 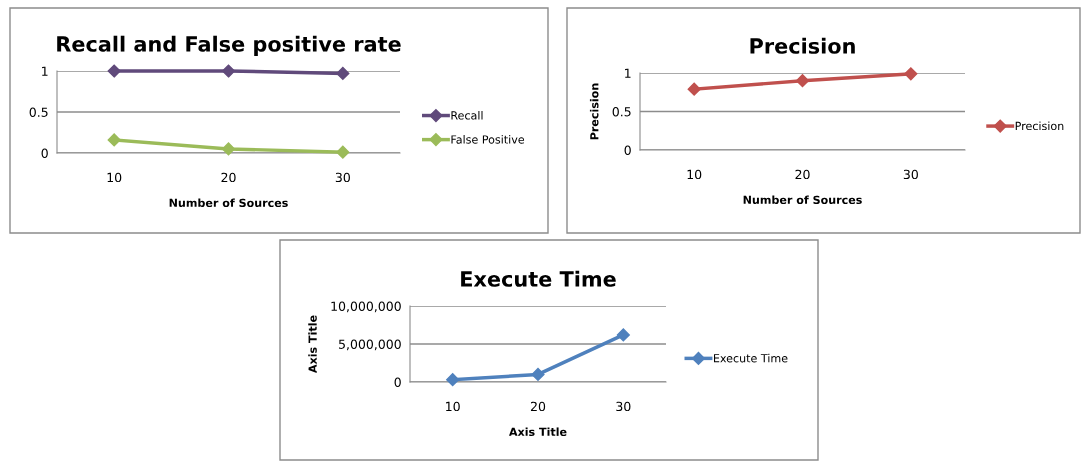 What do you see at coordinates (370, 345) in the screenshot?
I see `y-tick-label: 5,000,000` at bounding box center [370, 345].